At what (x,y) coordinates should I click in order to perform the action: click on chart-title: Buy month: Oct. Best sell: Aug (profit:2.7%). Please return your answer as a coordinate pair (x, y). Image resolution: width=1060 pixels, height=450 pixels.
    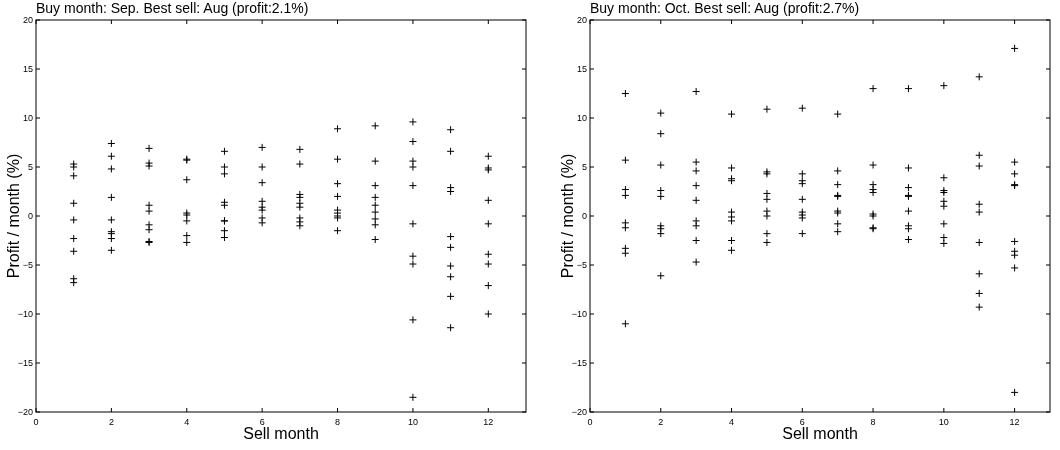
    Looking at the image, I should click on (725, 8).